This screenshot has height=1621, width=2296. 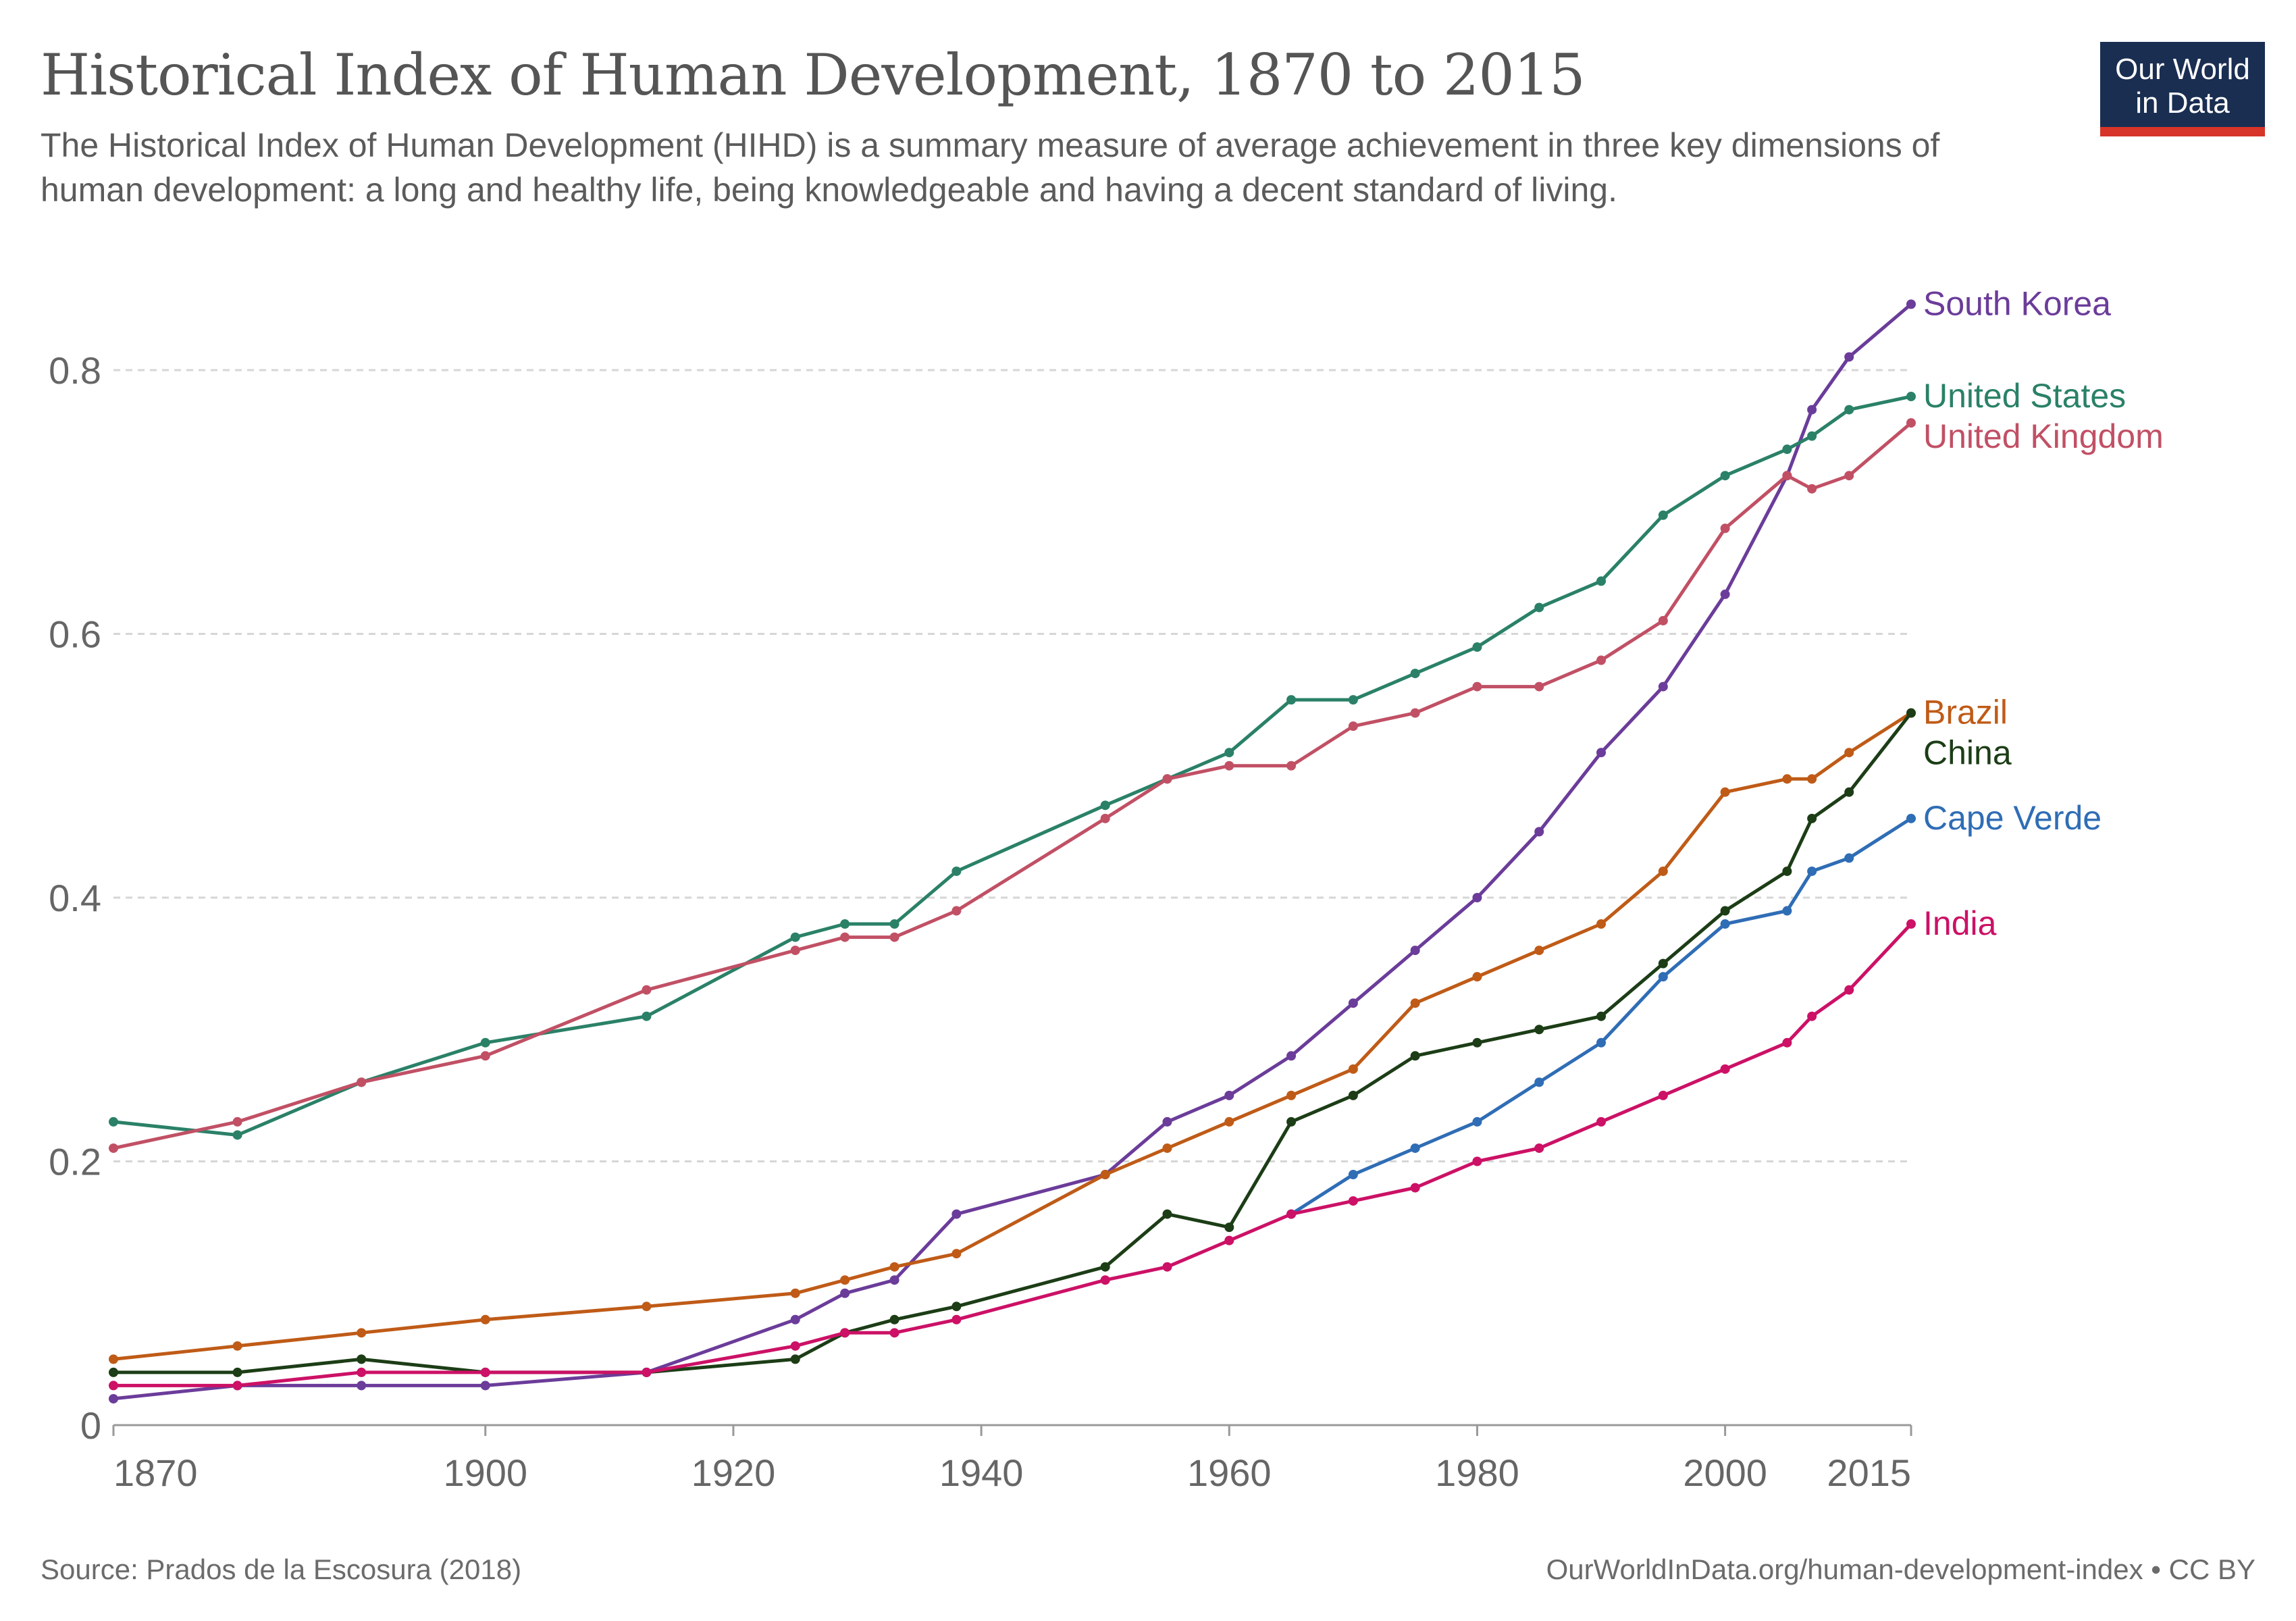 I want to click on series-cape-verde, so click(x=1601, y=1016).